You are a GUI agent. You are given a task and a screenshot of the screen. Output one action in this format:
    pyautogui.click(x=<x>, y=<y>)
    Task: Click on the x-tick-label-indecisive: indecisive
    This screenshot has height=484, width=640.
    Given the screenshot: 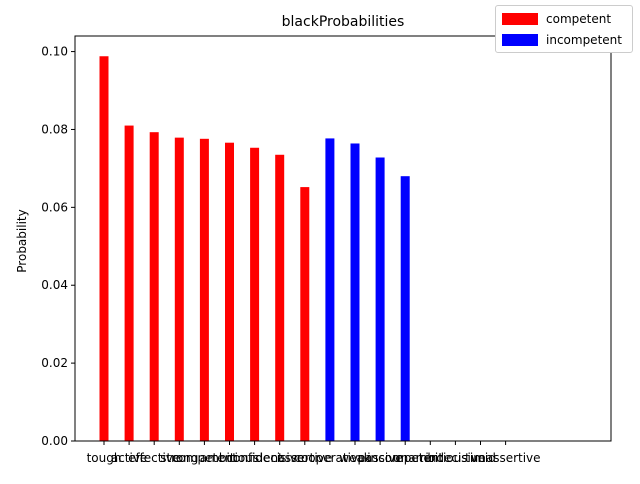 What is the action you would take?
    pyautogui.click(x=455, y=458)
    